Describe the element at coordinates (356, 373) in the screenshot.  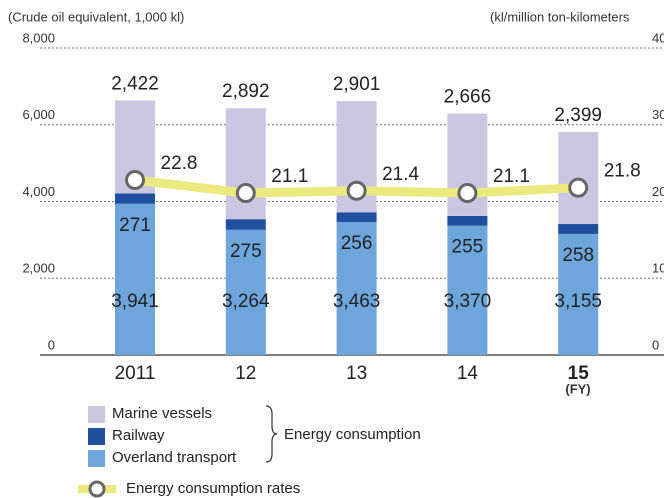
I see `x-tick-label: 13` at that location.